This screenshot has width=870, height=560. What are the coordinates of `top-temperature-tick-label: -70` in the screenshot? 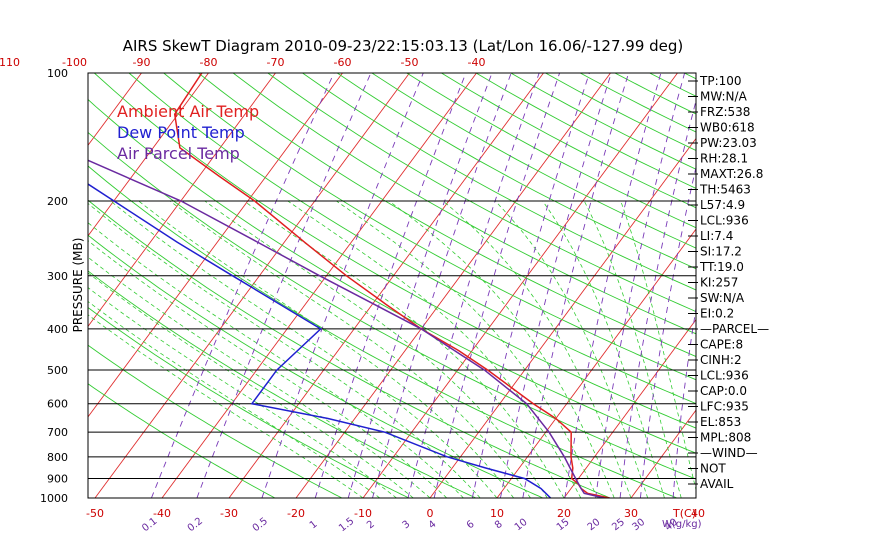 It's located at (276, 62).